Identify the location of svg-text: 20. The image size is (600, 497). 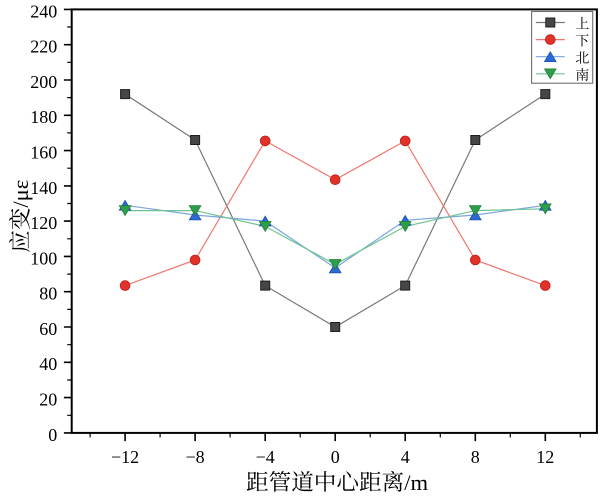
(48, 400).